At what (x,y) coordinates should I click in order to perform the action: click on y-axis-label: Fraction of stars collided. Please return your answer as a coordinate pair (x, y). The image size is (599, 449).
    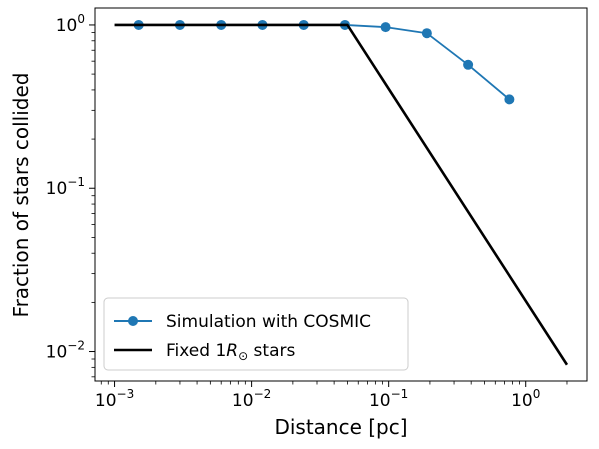
    Looking at the image, I should click on (21, 195).